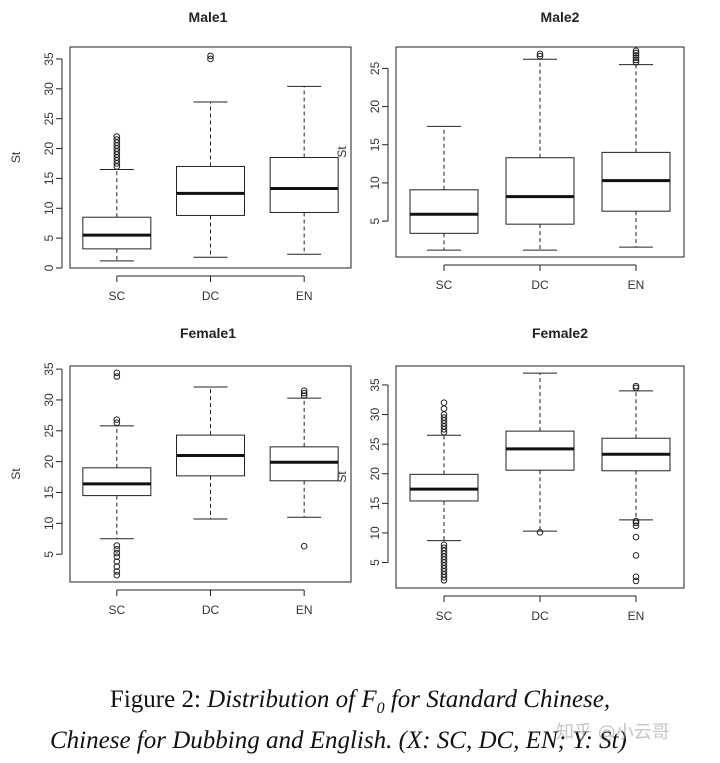 This screenshot has width=720, height=763. What do you see at coordinates (380, 708) in the screenshot?
I see `caption-f0-subscript: 0` at bounding box center [380, 708].